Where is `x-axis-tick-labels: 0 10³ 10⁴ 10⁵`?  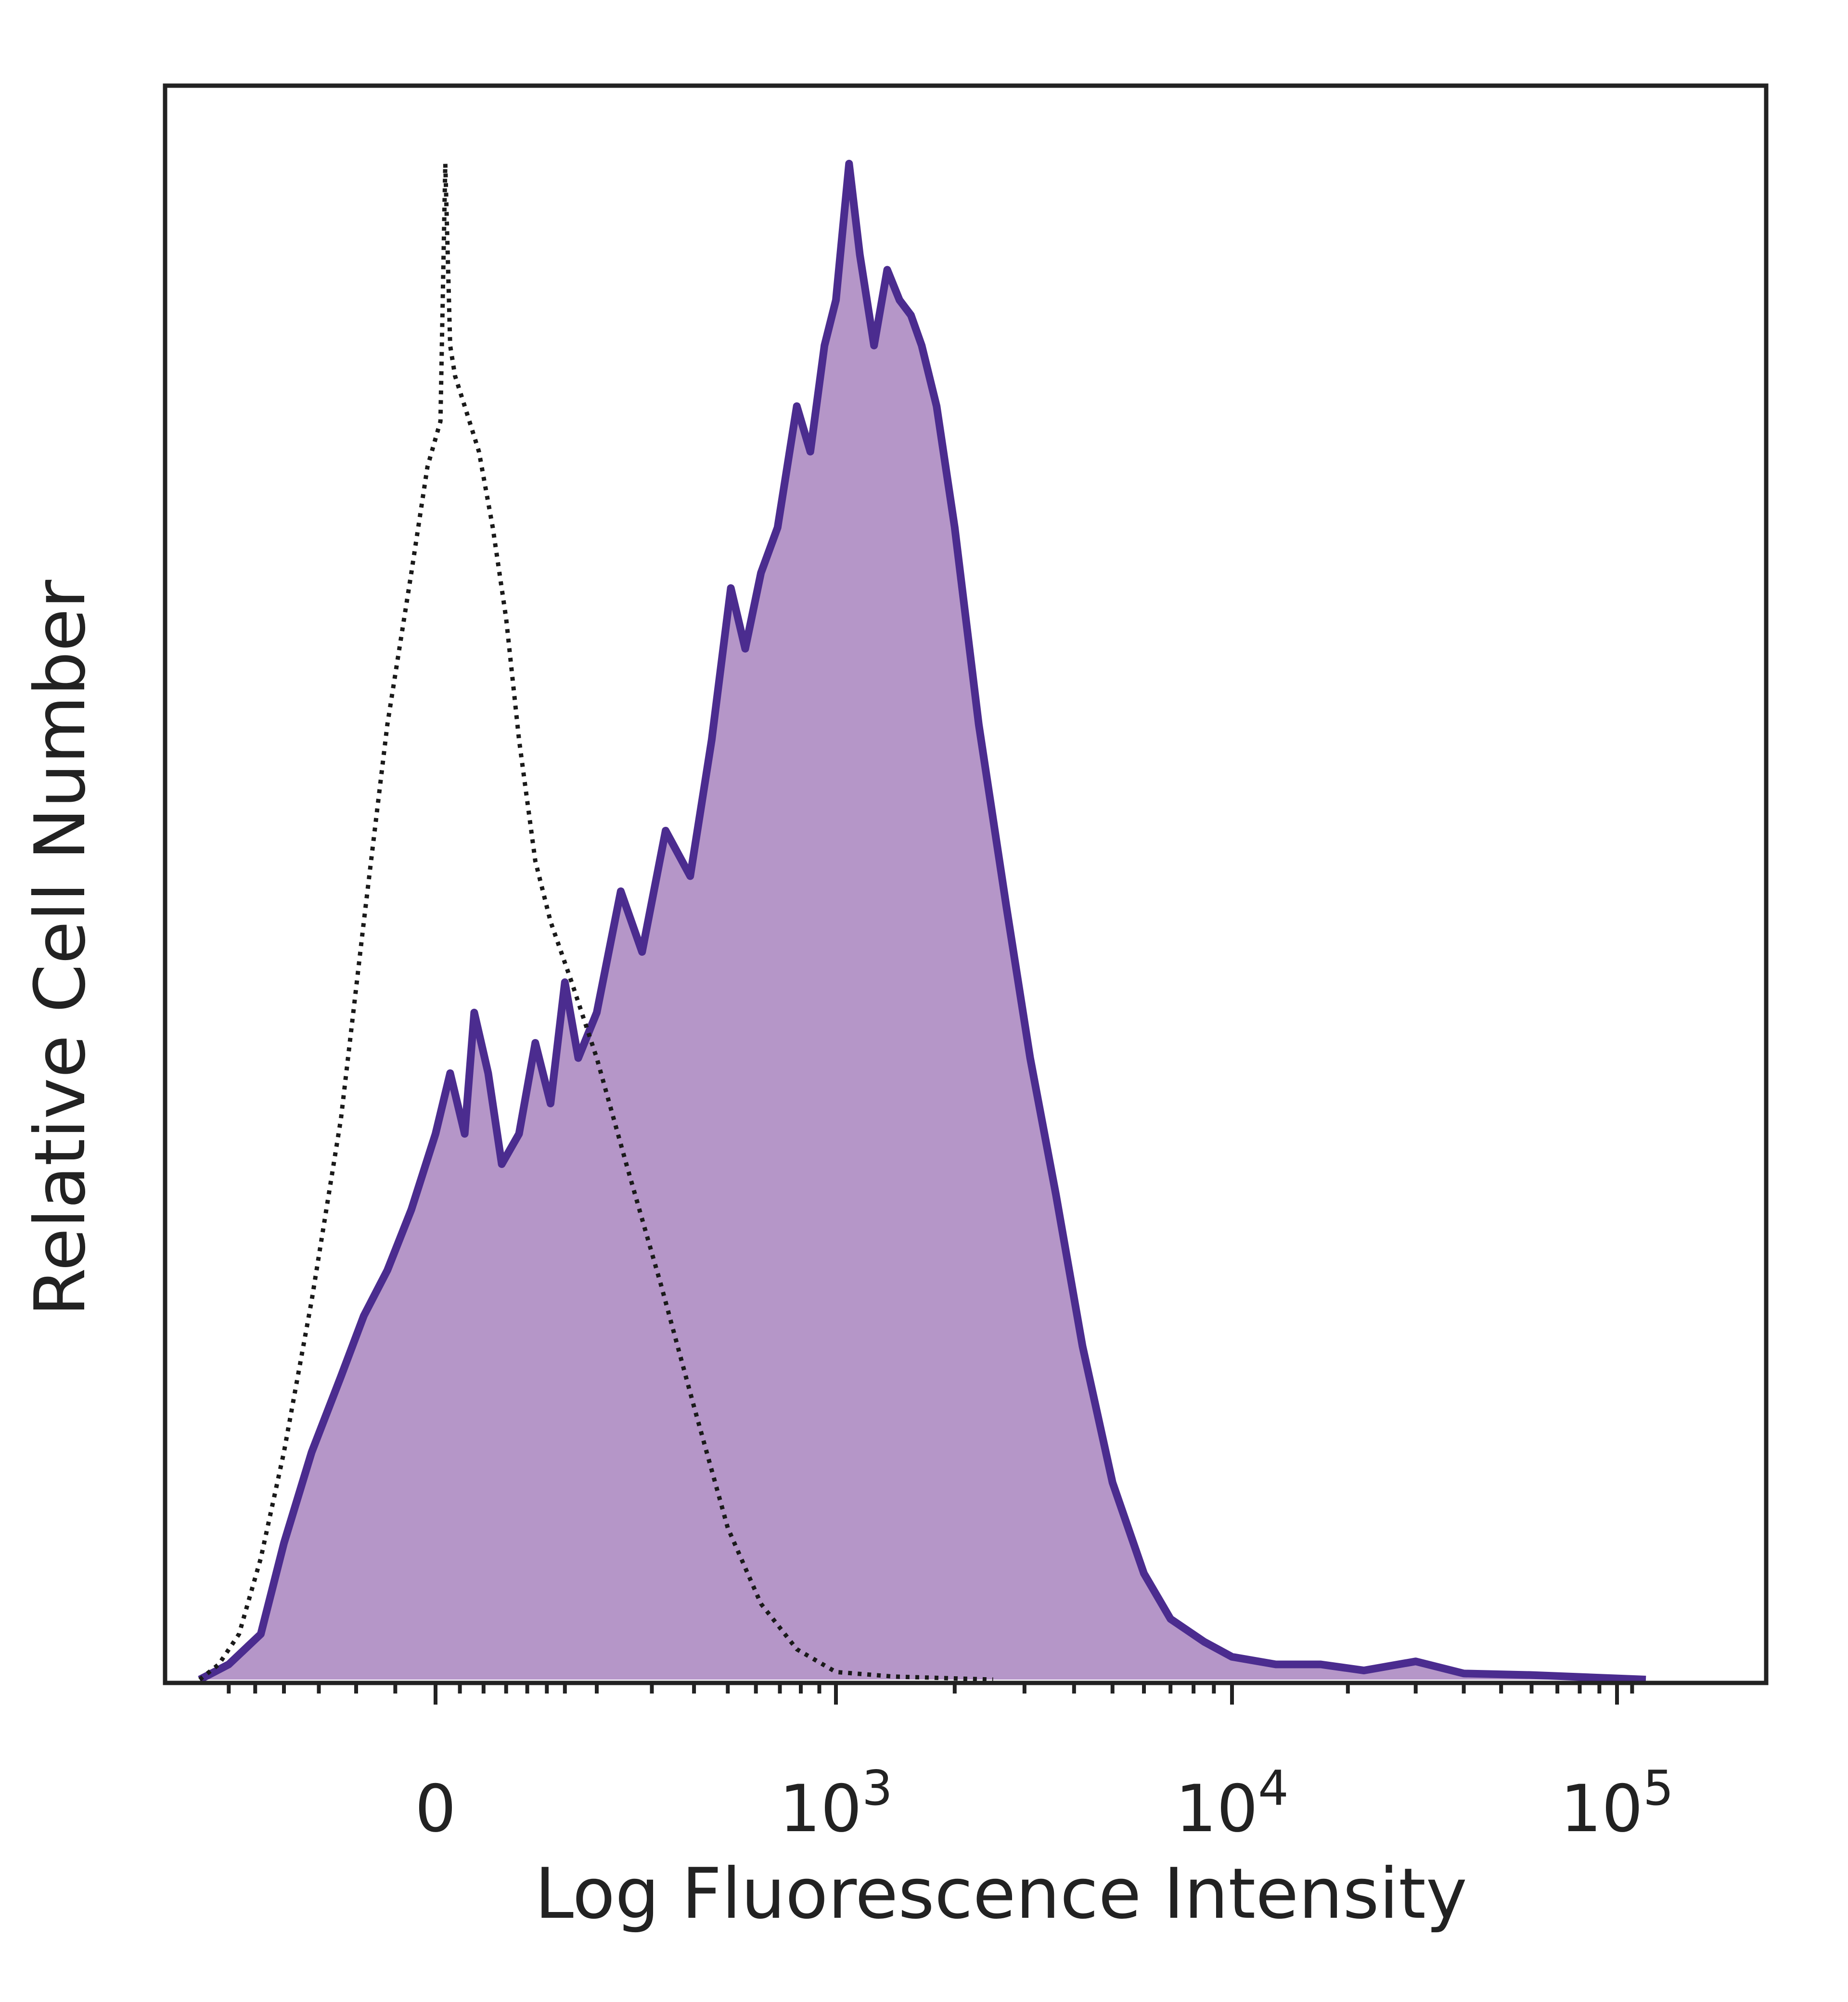
x-axis-tick-labels: 0 10³ 10⁴ 10⁵ is located at coordinates (1044, 1803).